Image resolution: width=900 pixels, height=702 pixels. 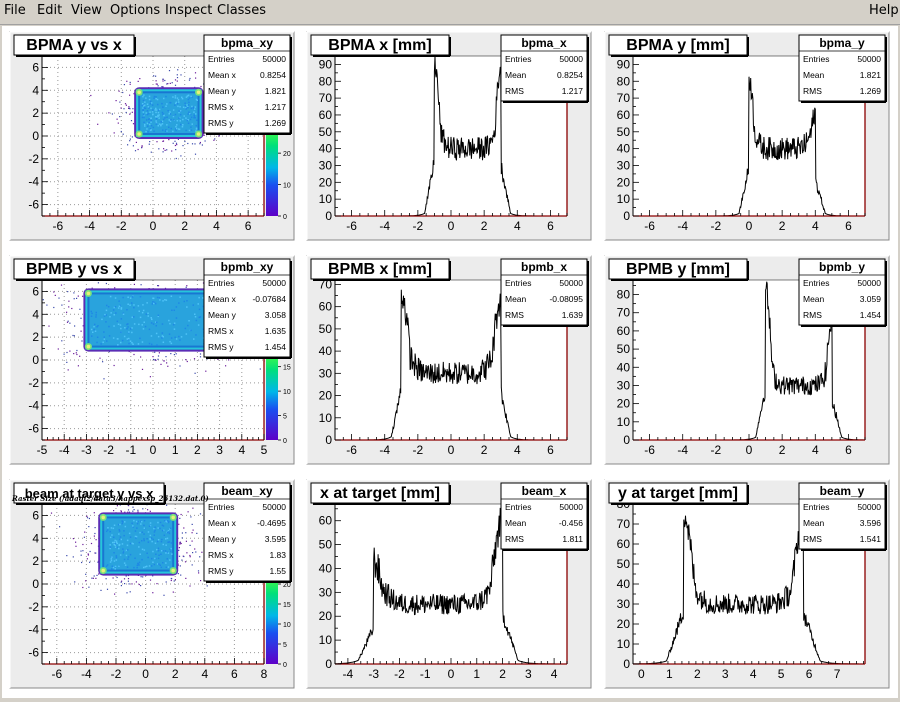 I want to click on stats-label: Entries, so click(x=816, y=507).